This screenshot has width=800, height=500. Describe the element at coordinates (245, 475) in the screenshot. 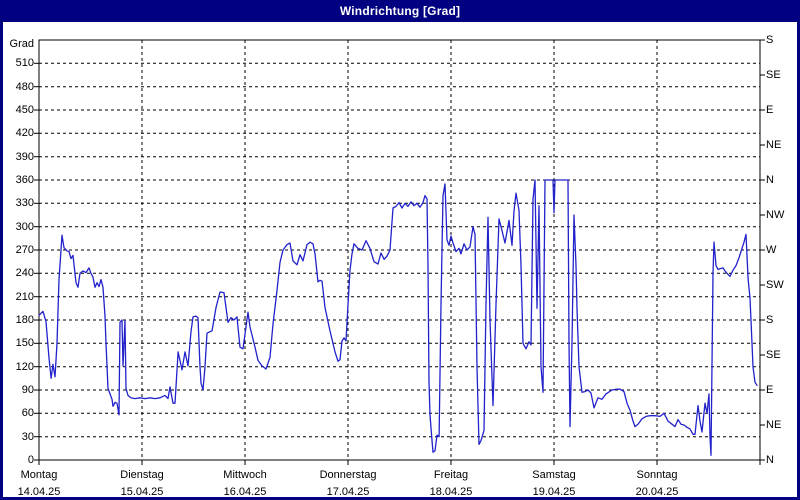

I see `day-name-label: Mittwoch` at that location.